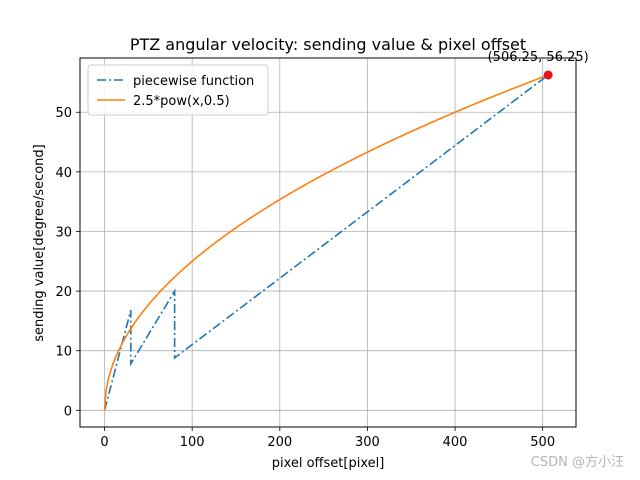 The image size is (640, 480). I want to click on legend-box, so click(178, 90).